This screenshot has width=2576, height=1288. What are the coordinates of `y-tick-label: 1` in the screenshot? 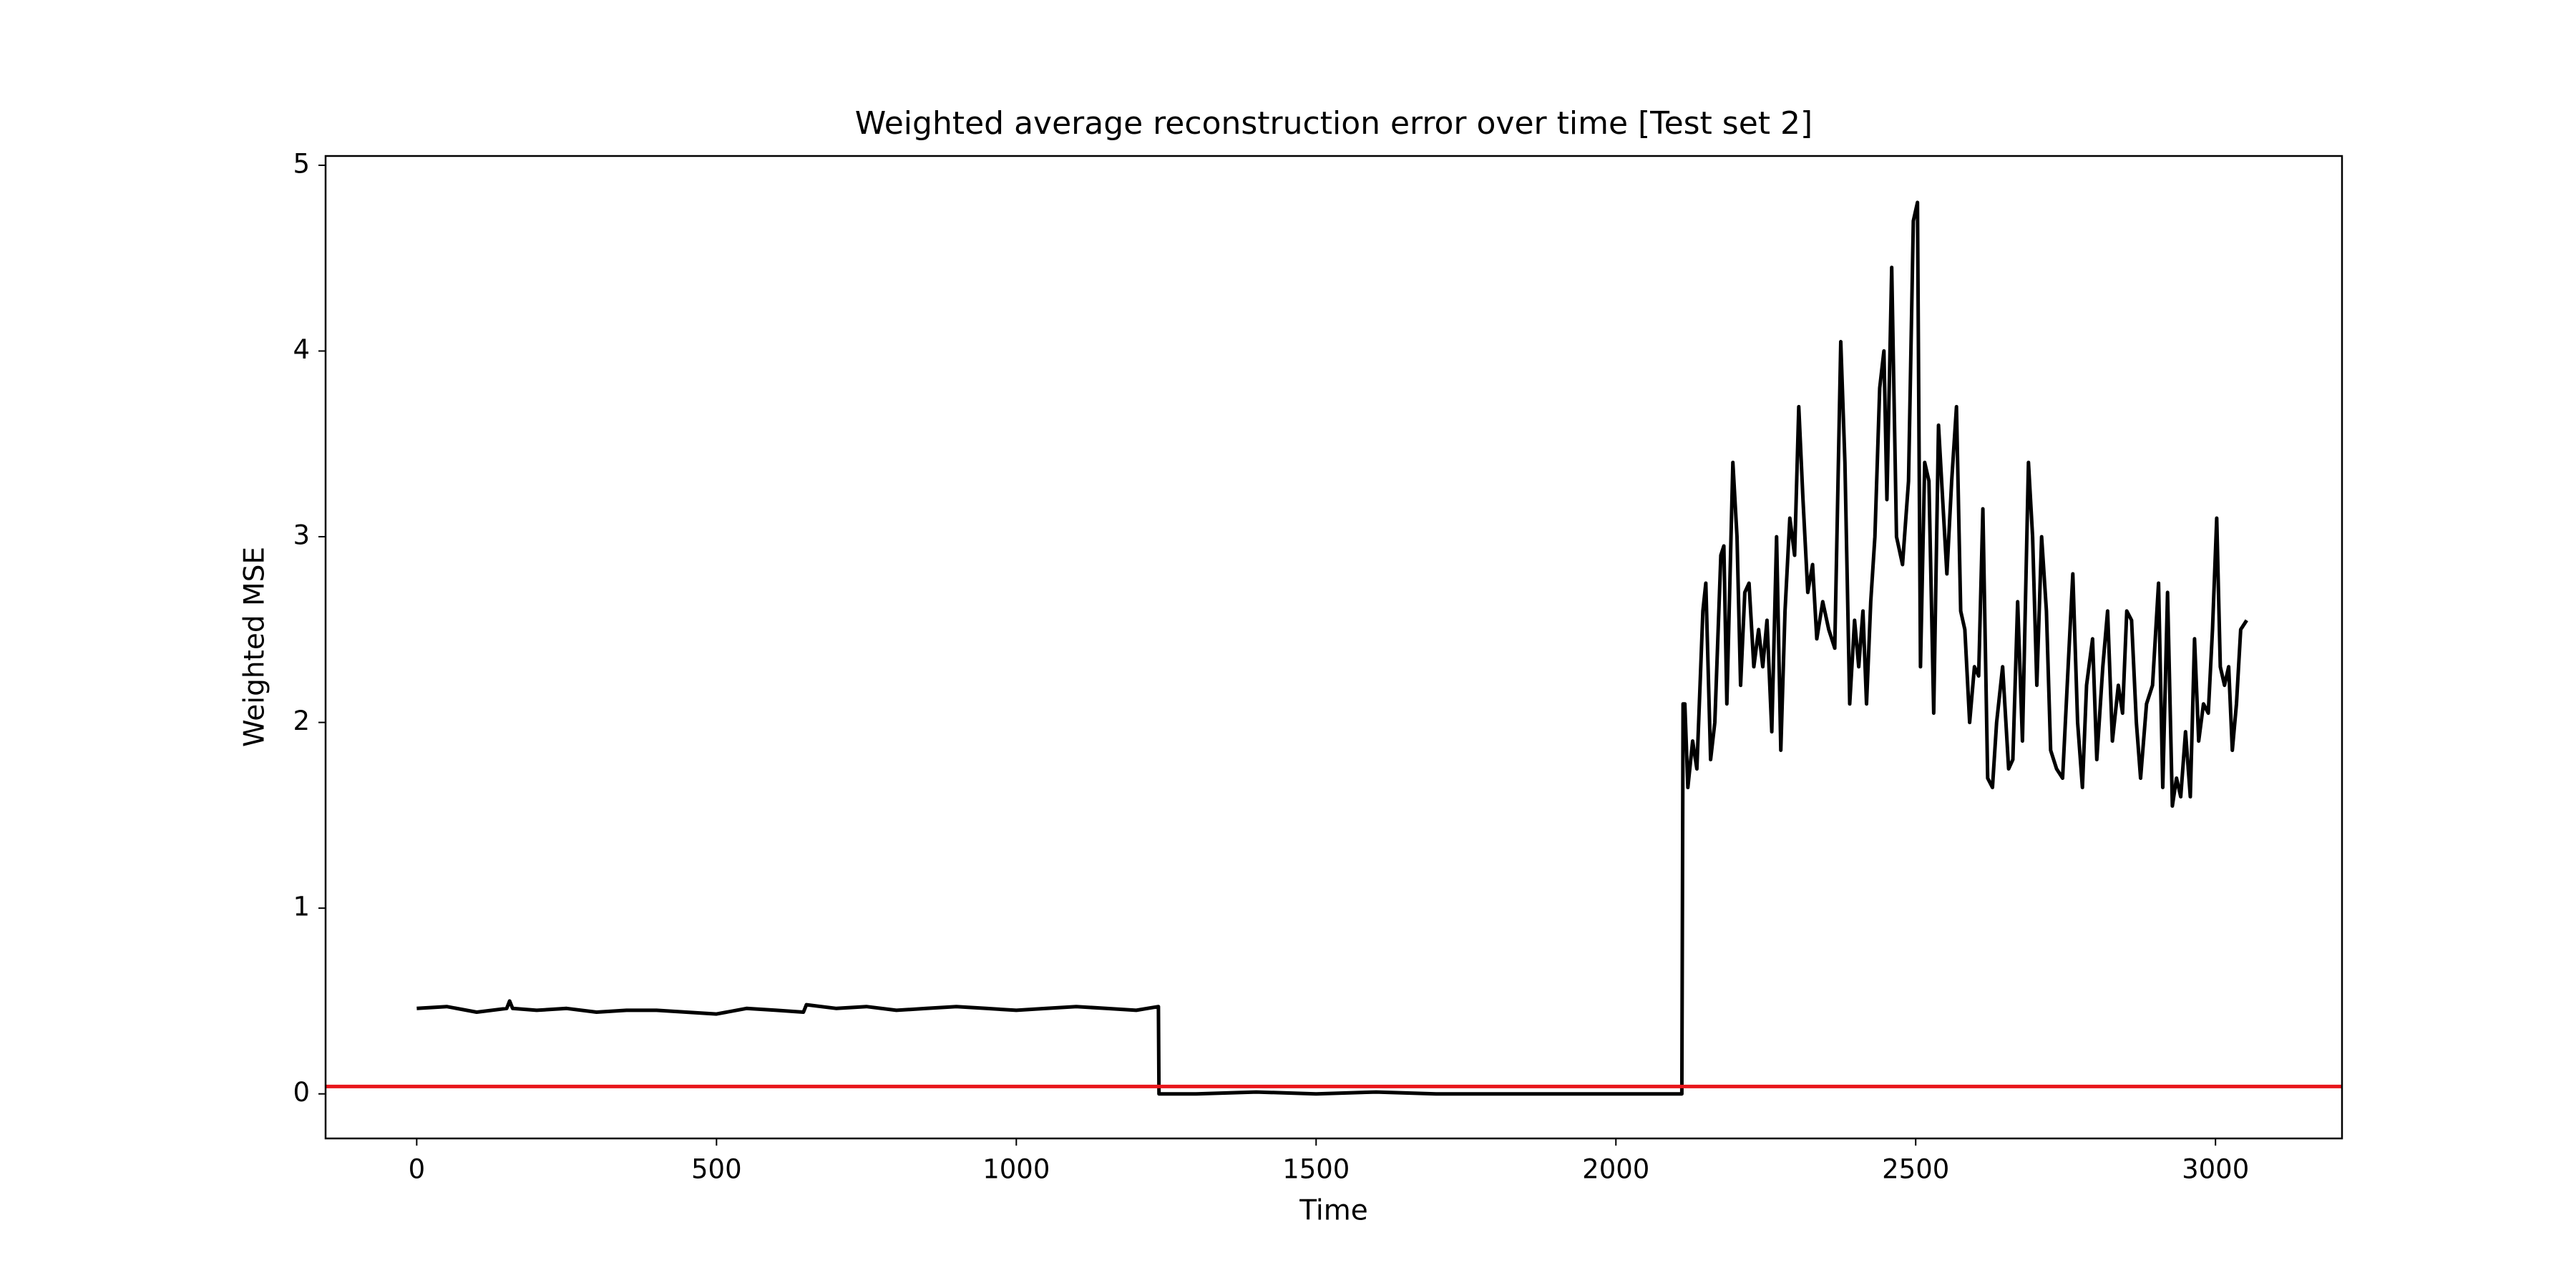 It's located at (301, 907).